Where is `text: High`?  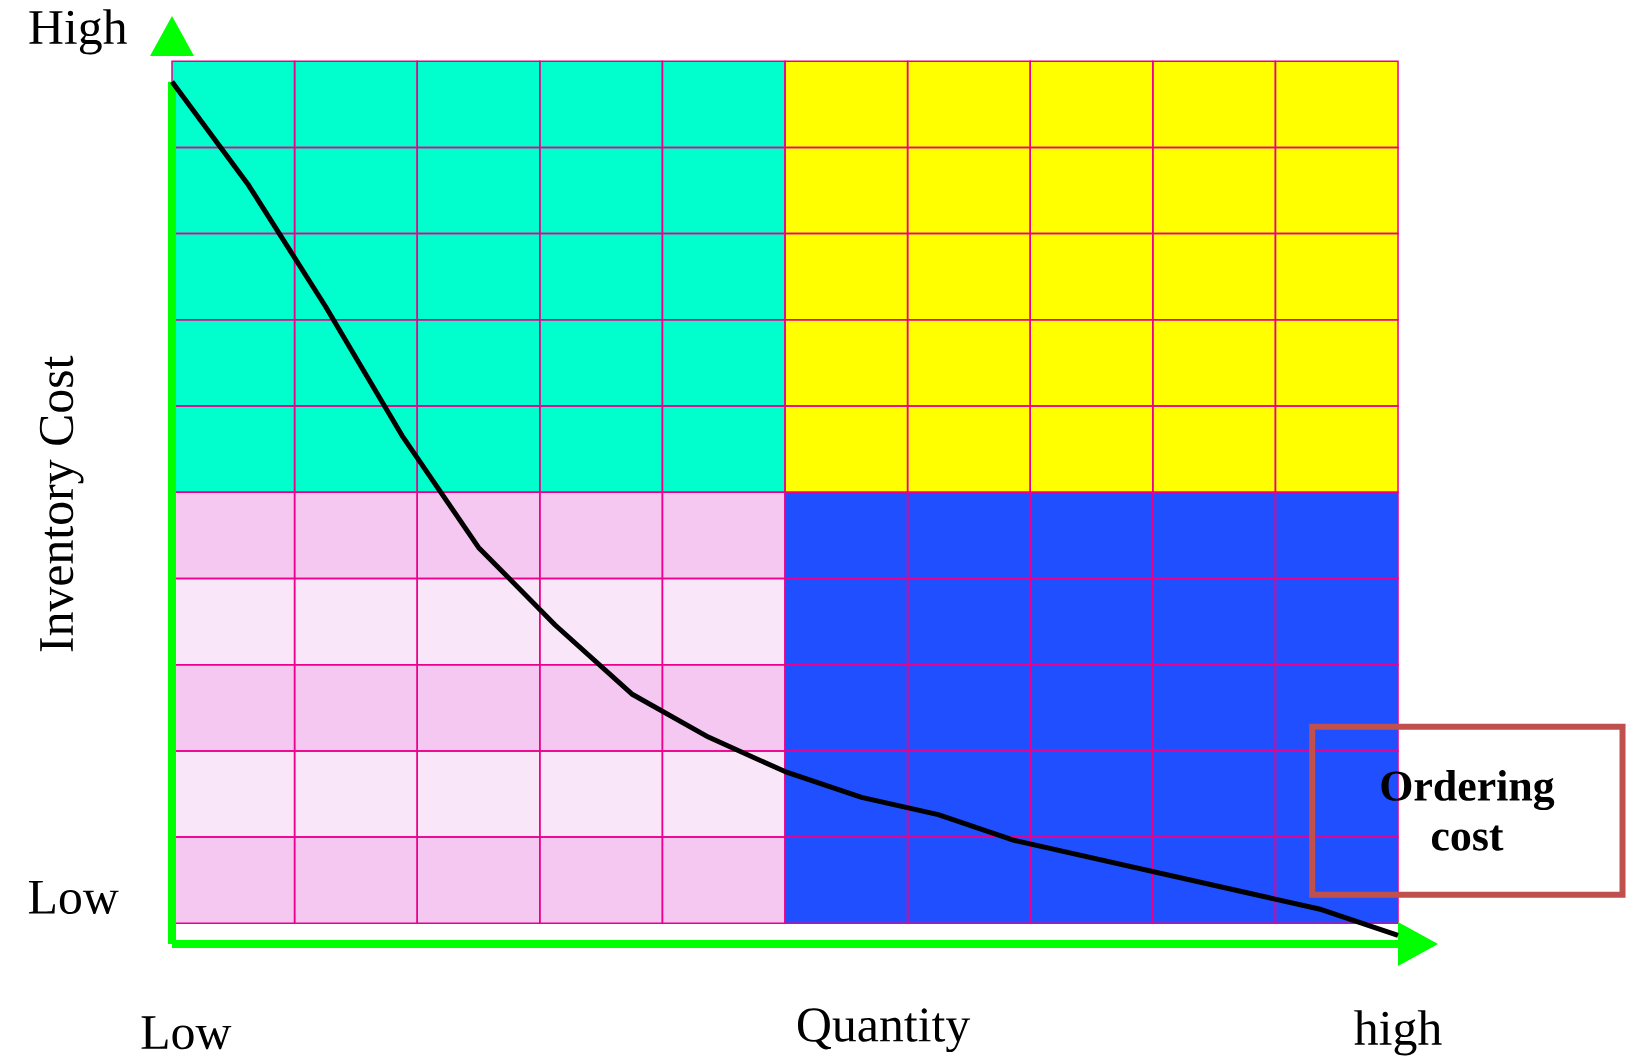 text: High is located at coordinates (78, 32).